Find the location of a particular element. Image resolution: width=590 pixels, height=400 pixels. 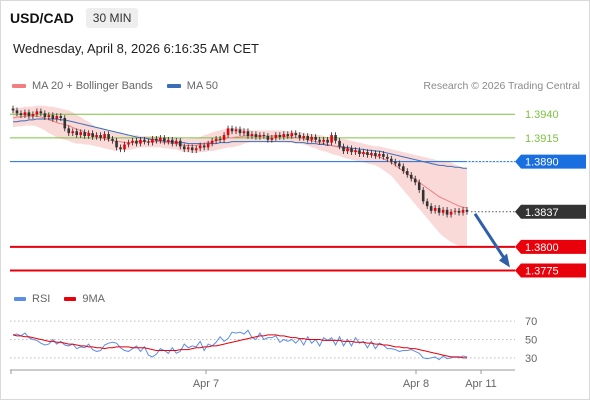

rsi-ma-line is located at coordinates (239, 346).